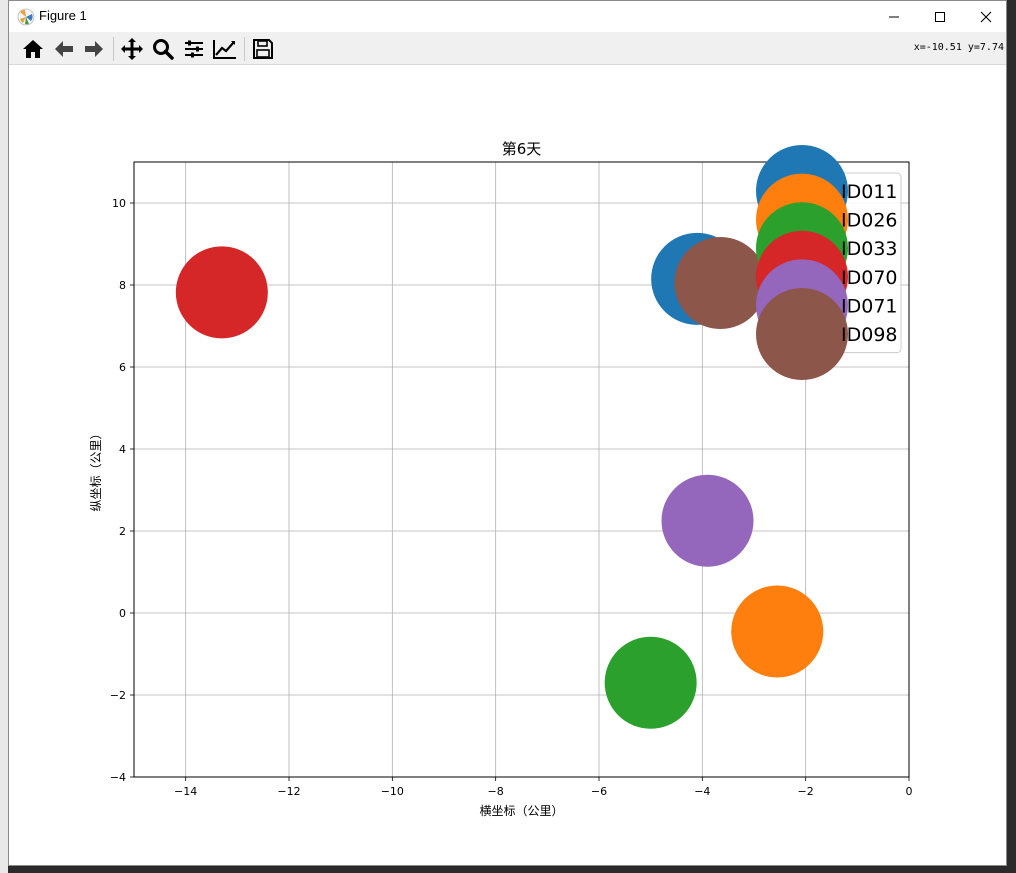 This screenshot has width=1016, height=873. I want to click on zoom-button, so click(163, 49).